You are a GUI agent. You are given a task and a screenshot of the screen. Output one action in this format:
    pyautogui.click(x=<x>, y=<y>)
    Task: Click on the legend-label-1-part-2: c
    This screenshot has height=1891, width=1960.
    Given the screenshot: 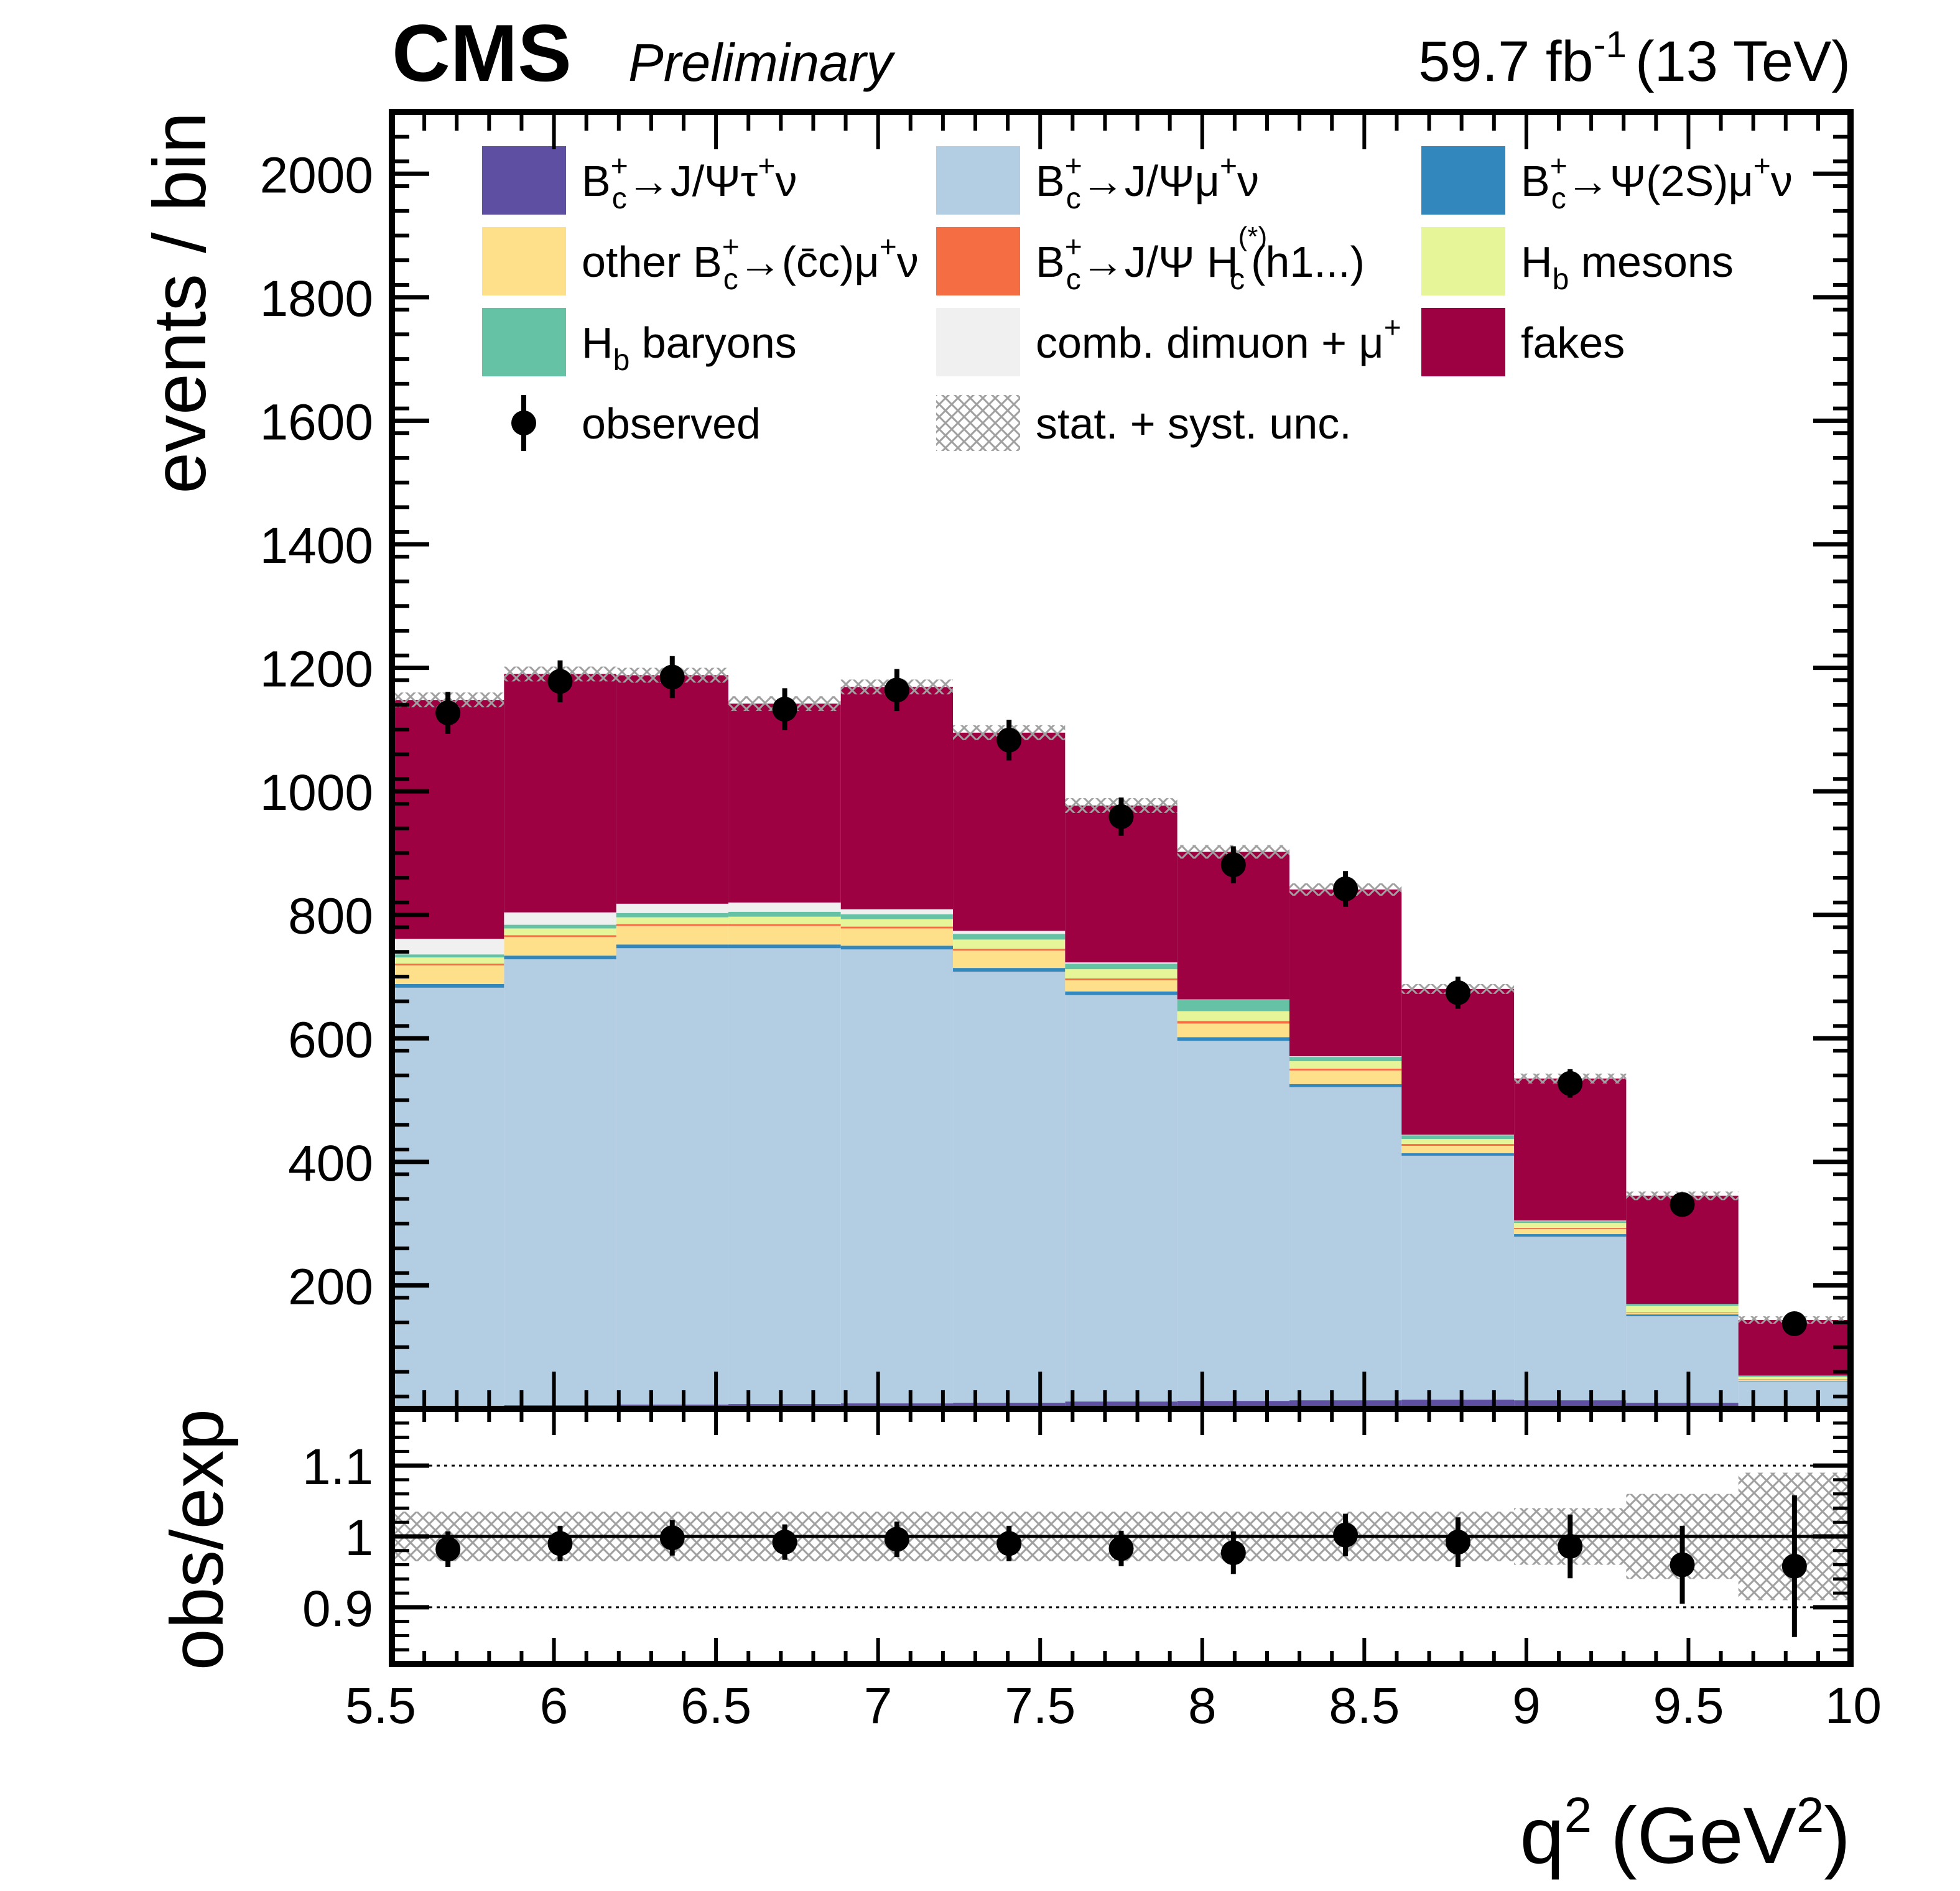 What is the action you would take?
    pyautogui.click(x=1073, y=198)
    